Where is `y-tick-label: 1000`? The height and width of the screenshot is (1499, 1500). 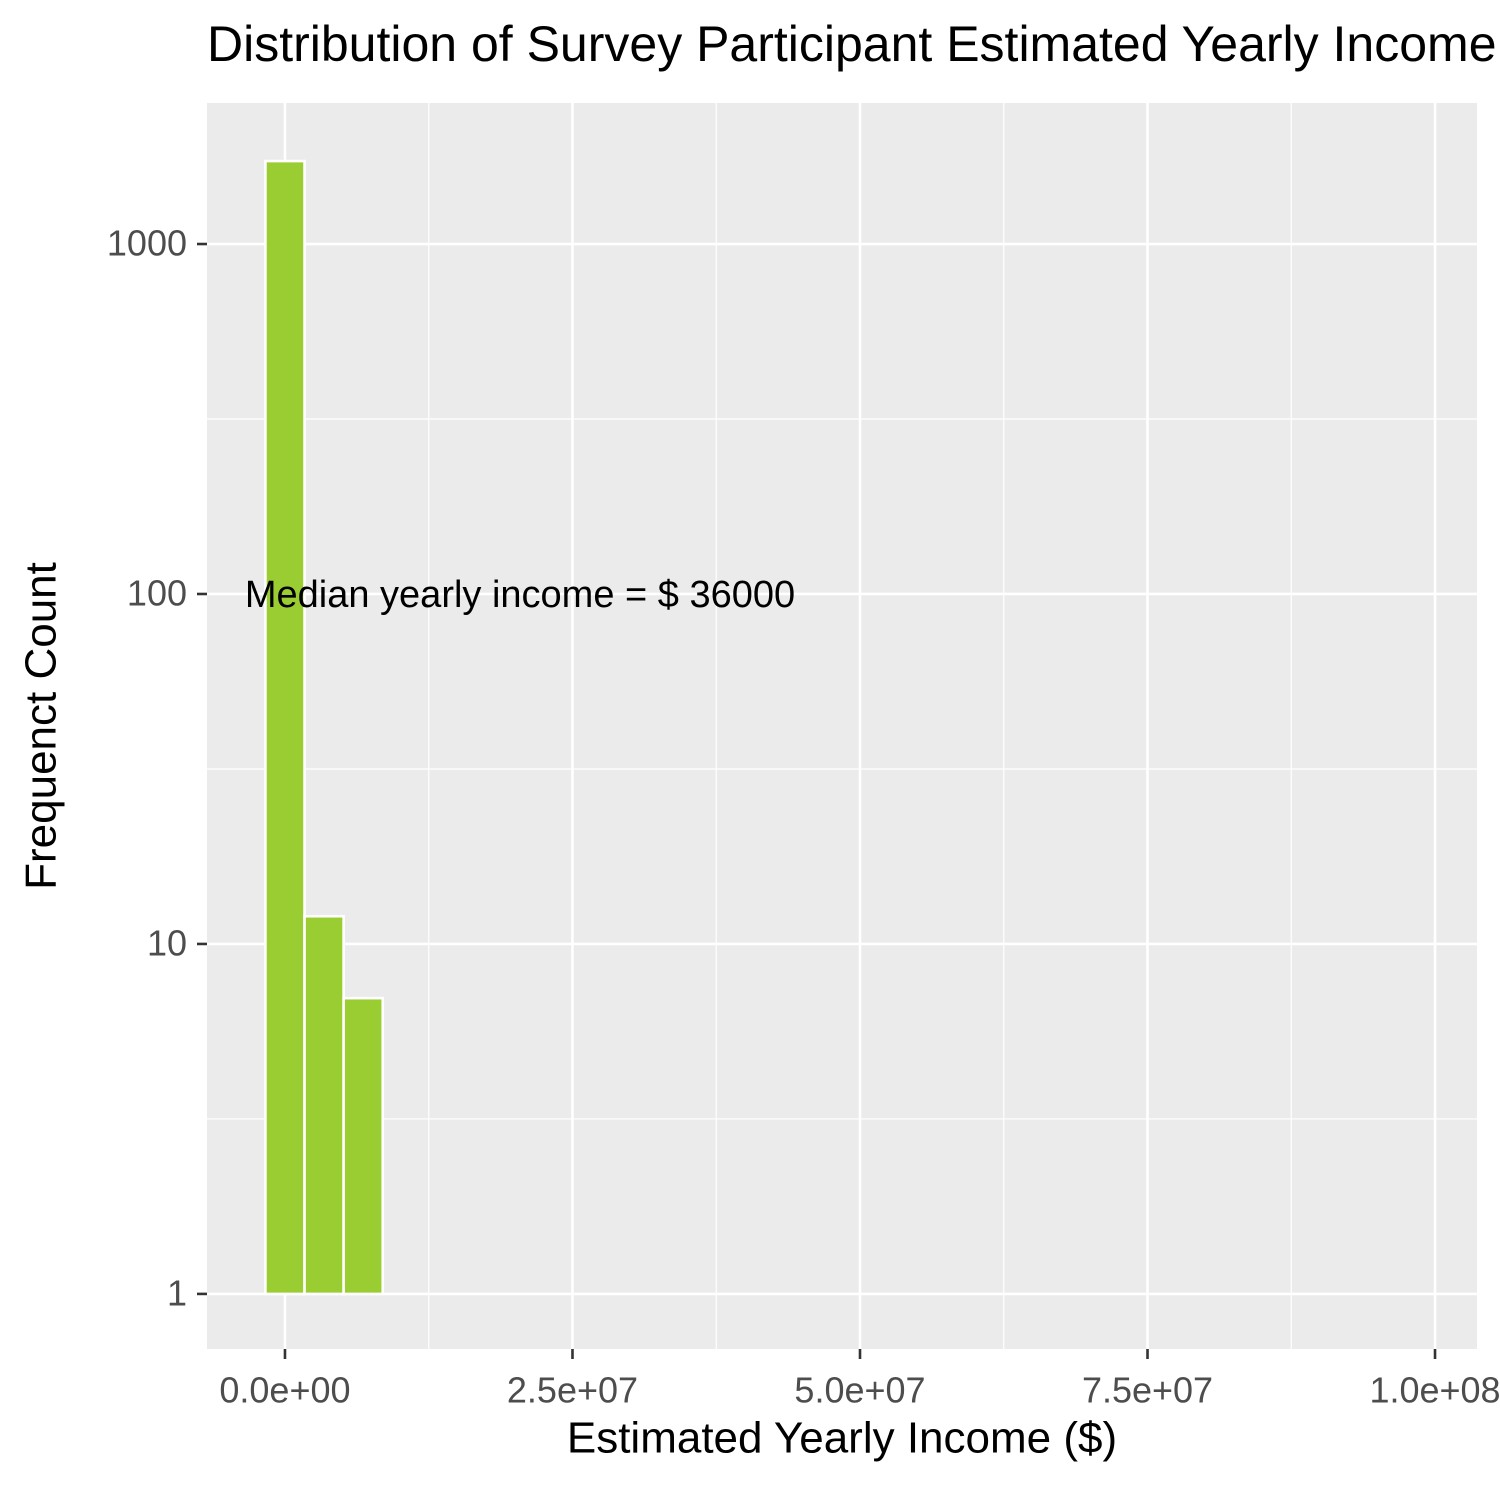 y-tick-label: 1000 is located at coordinates (147, 243).